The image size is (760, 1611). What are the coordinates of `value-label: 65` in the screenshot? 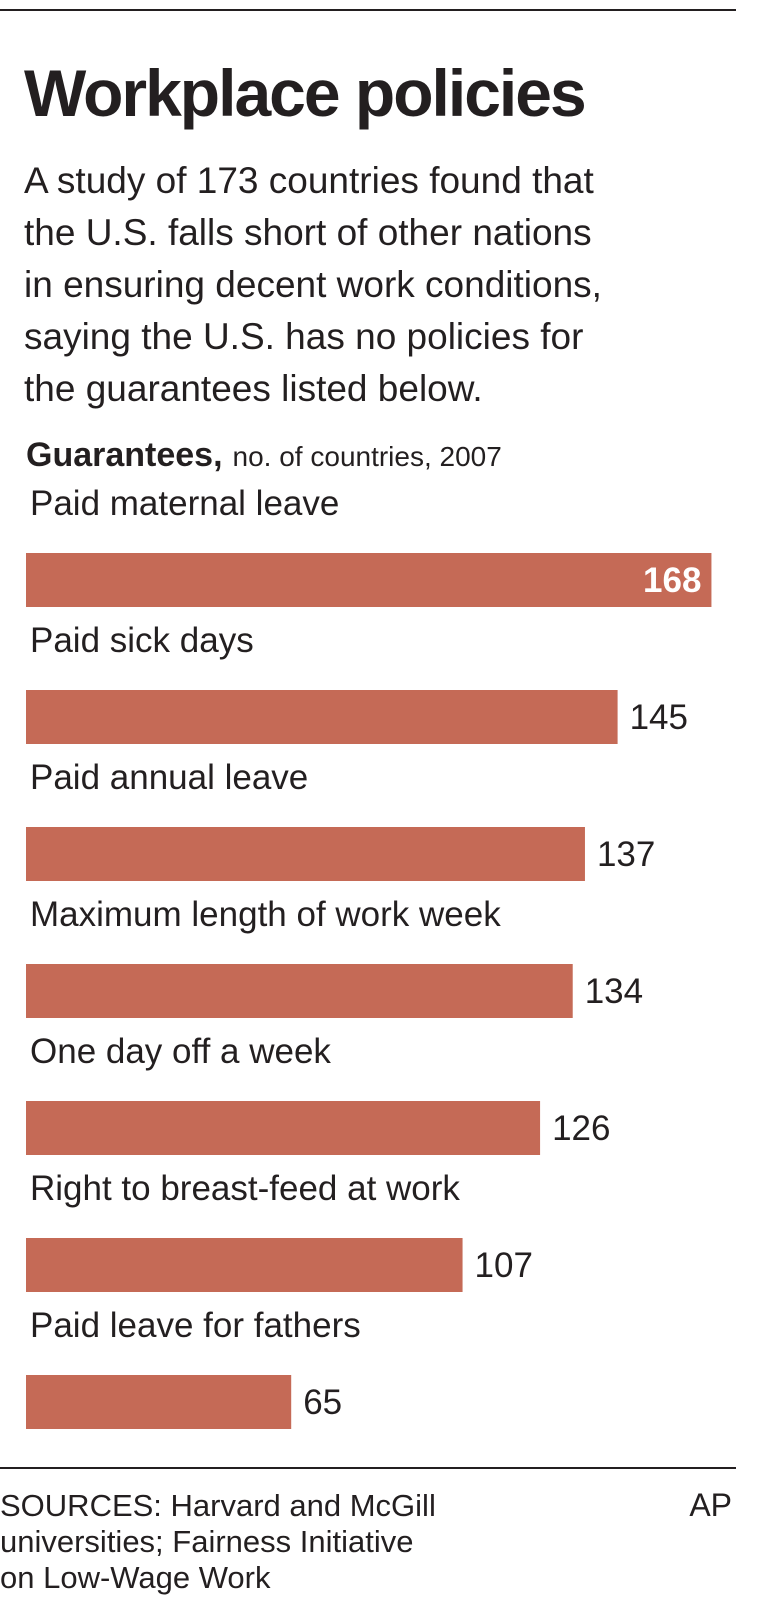 It's located at (322, 1402).